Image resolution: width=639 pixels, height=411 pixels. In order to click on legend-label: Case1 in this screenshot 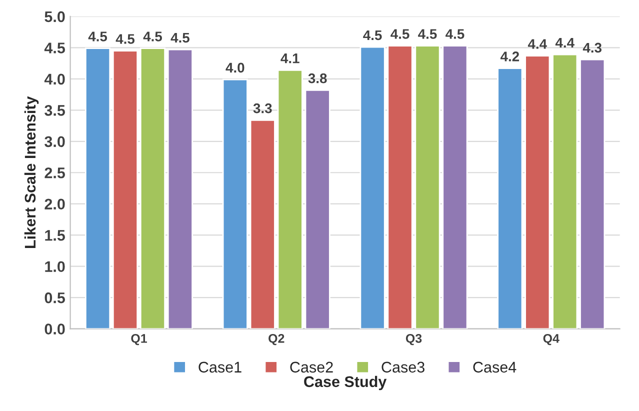, I will do `click(220, 367)`.